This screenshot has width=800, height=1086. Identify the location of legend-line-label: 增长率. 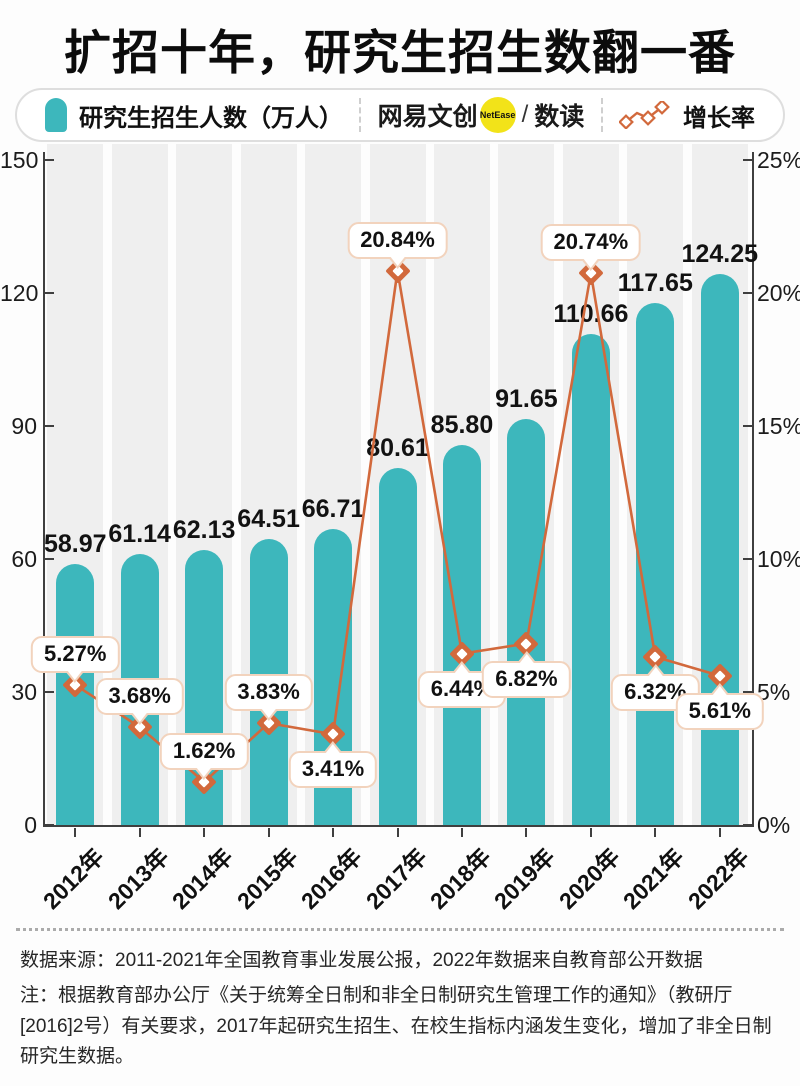
(718, 118).